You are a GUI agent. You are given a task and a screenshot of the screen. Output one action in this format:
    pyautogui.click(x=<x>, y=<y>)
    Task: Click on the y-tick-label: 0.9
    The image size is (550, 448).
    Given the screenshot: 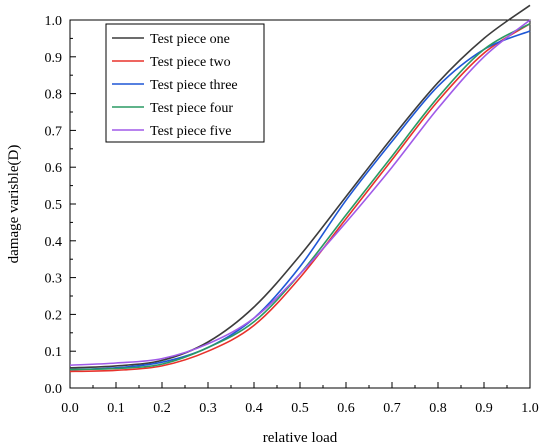 What is the action you would take?
    pyautogui.click(x=54, y=58)
    